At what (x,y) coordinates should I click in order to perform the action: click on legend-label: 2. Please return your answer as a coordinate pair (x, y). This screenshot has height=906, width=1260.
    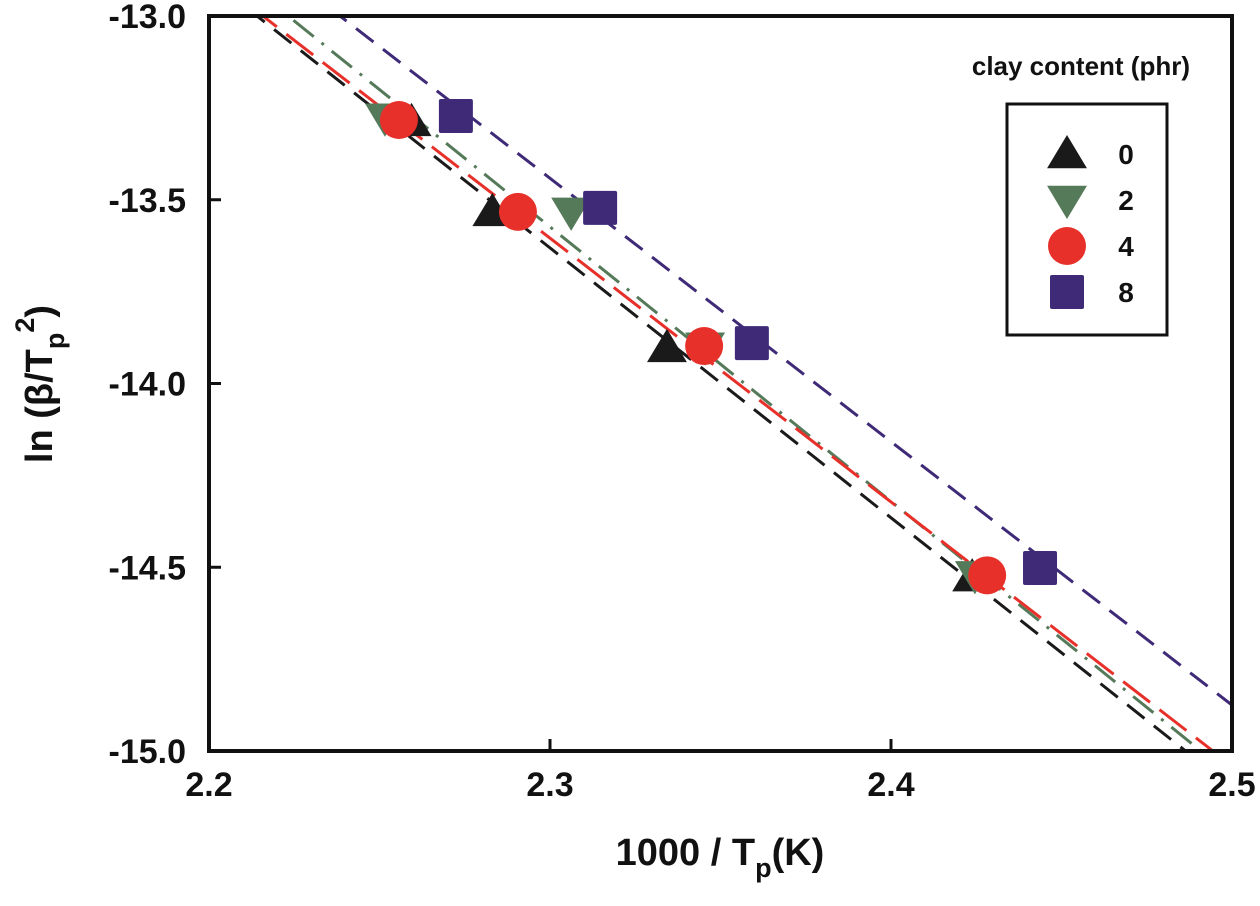
    Looking at the image, I should click on (1126, 200).